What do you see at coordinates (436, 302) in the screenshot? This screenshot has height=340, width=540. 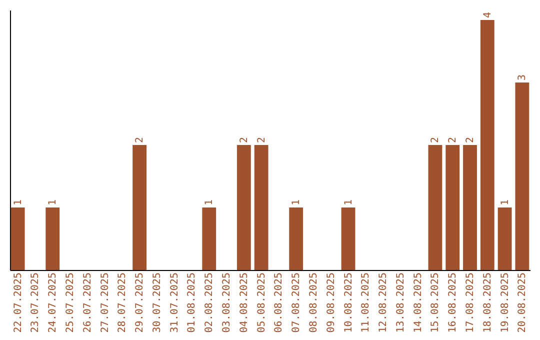 I see `x-tick-label: 15.08.2025` at bounding box center [436, 302].